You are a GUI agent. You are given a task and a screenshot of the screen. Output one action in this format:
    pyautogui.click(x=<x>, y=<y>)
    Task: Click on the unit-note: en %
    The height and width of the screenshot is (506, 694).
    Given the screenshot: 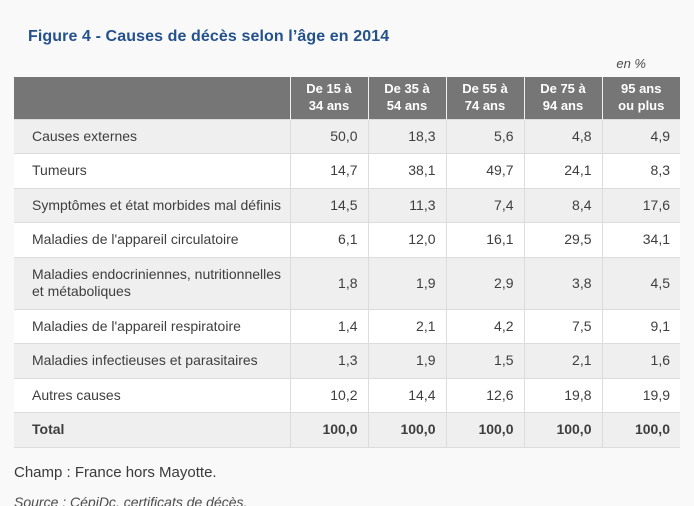 What is the action you would take?
    pyautogui.click(x=631, y=63)
    